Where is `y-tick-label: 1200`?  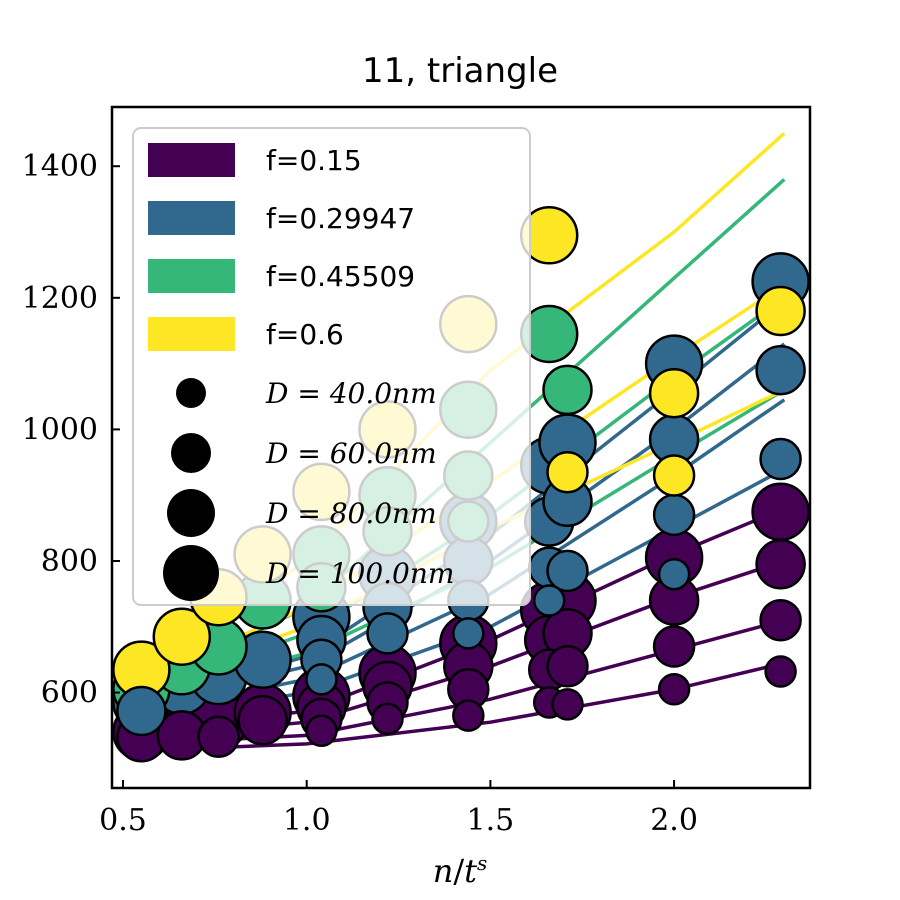
y-tick-label: 1200 is located at coordinates (60, 298).